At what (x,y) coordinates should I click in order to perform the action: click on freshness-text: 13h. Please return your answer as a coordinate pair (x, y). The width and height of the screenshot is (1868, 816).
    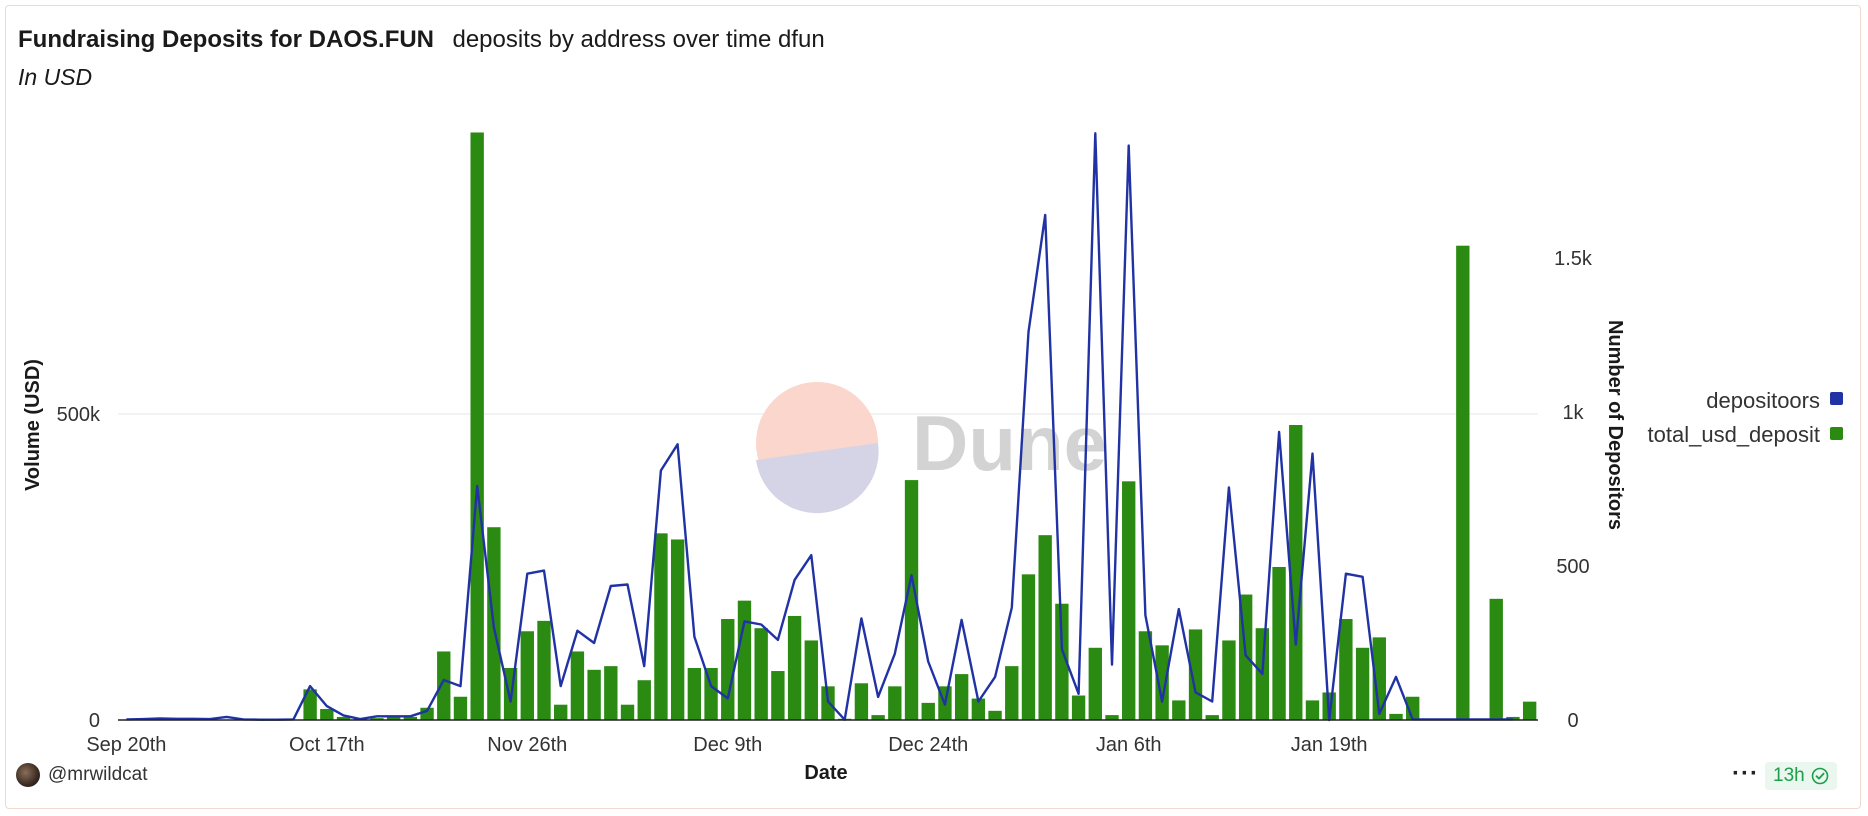
    Looking at the image, I should click on (1789, 775).